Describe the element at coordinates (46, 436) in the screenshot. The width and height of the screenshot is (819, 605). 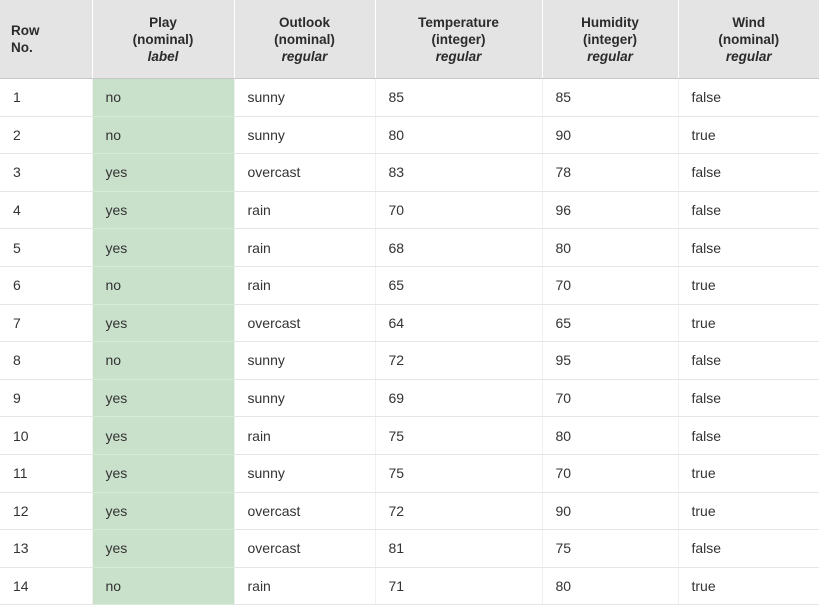
I see `row-number-cell: 10` at that location.